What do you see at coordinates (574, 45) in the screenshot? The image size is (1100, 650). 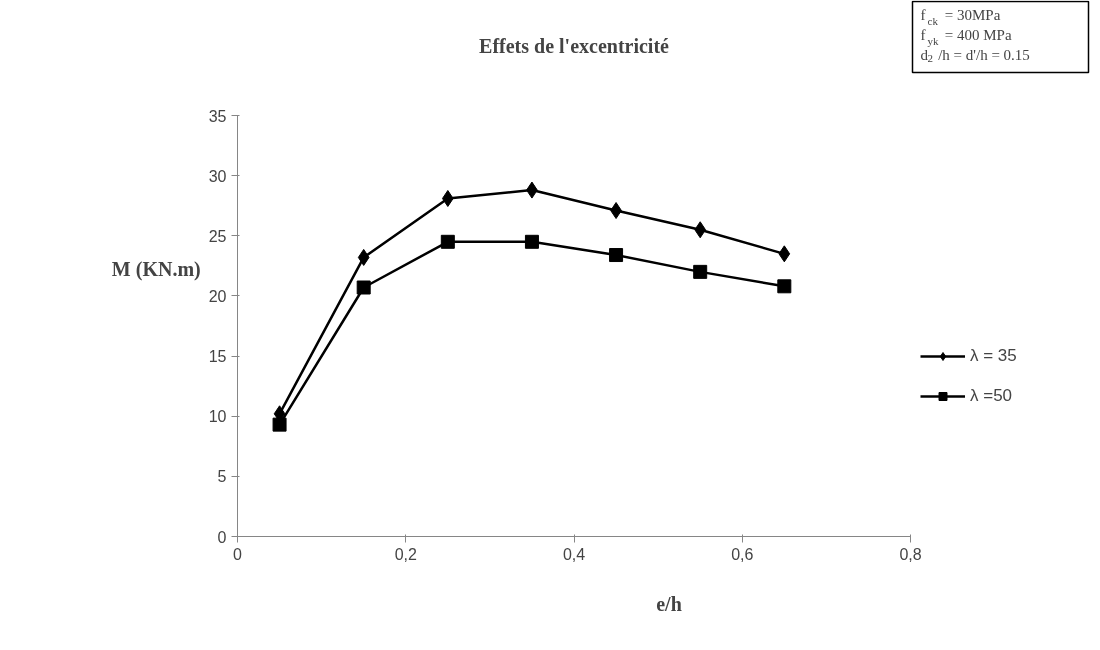 I see `chart-title: Effets de l'excentricité` at bounding box center [574, 45].